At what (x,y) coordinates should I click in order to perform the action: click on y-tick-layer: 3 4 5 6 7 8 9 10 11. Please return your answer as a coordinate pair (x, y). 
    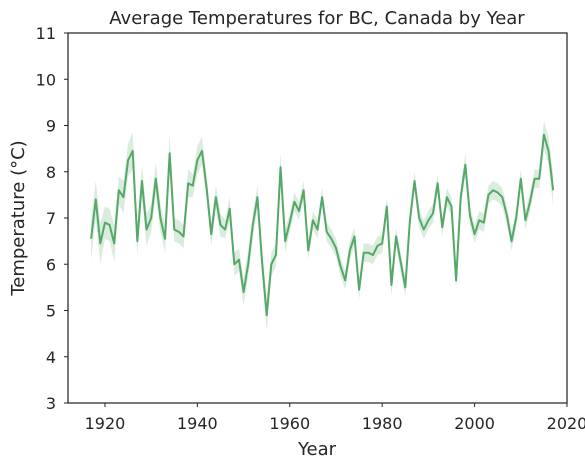
    Looking at the image, I should click on (52, 218).